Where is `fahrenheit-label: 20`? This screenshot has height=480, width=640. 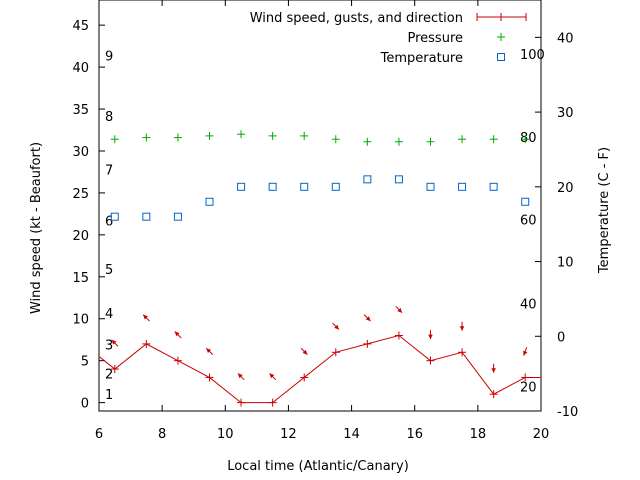 fahrenheit-label: 20 is located at coordinates (528, 387).